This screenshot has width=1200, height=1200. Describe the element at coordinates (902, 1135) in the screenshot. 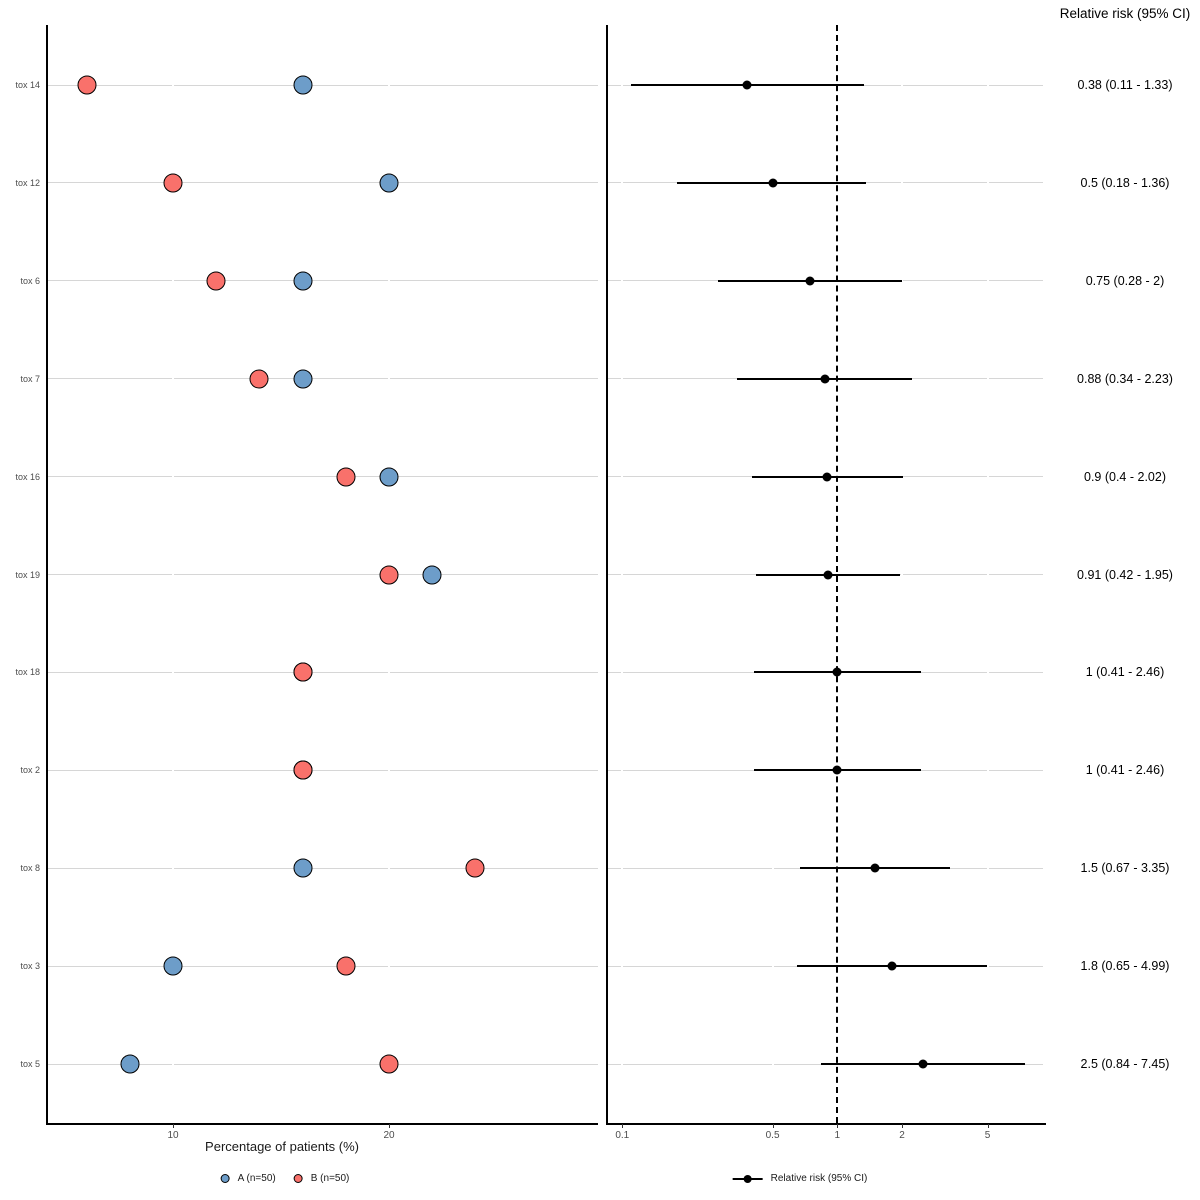

I see `right-axis-tick-label: 2` at that location.